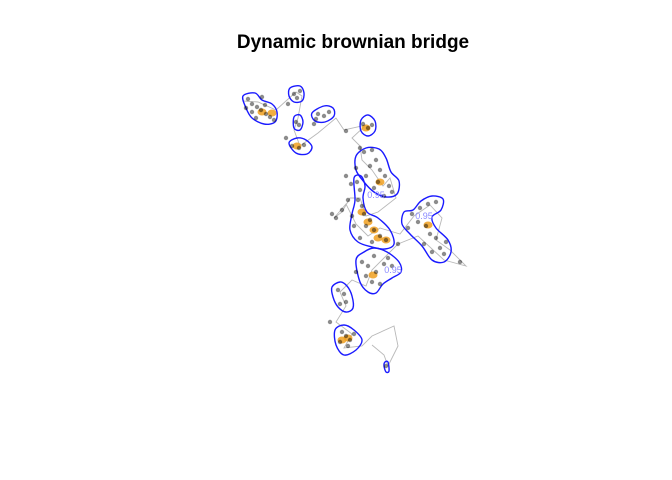 The height and width of the screenshot is (480, 672). Describe the element at coordinates (400, 232) in the screenshot. I see `contour-label-layer: 0.95 0.95 0.95` at that location.